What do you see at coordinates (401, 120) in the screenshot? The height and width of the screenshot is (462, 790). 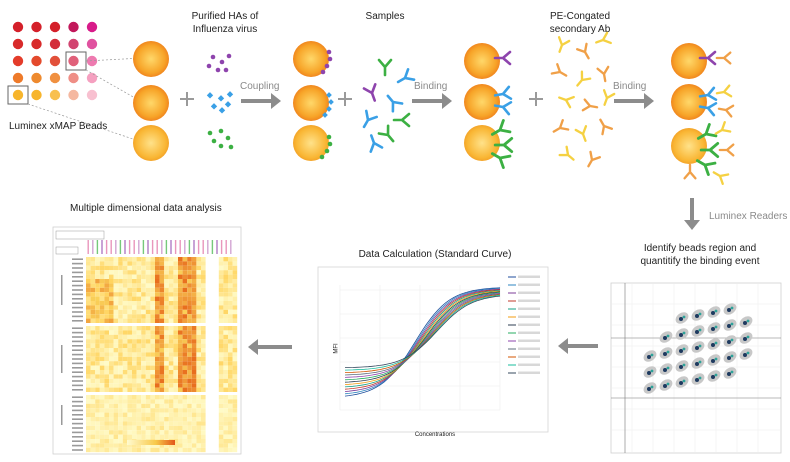 I see `sample-antibody-icon` at bounding box center [401, 120].